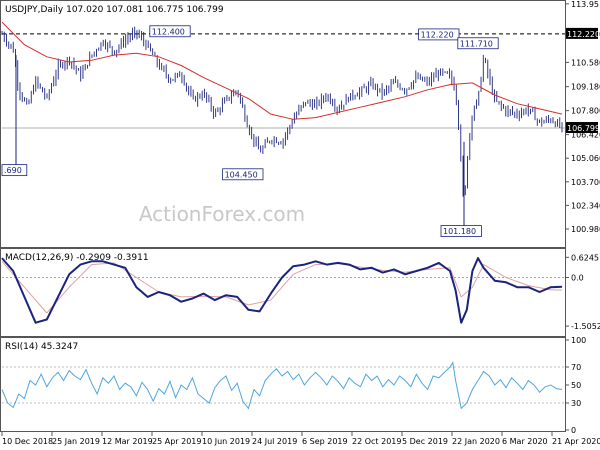  I want to click on price-annotation: 112.400, so click(168, 31).